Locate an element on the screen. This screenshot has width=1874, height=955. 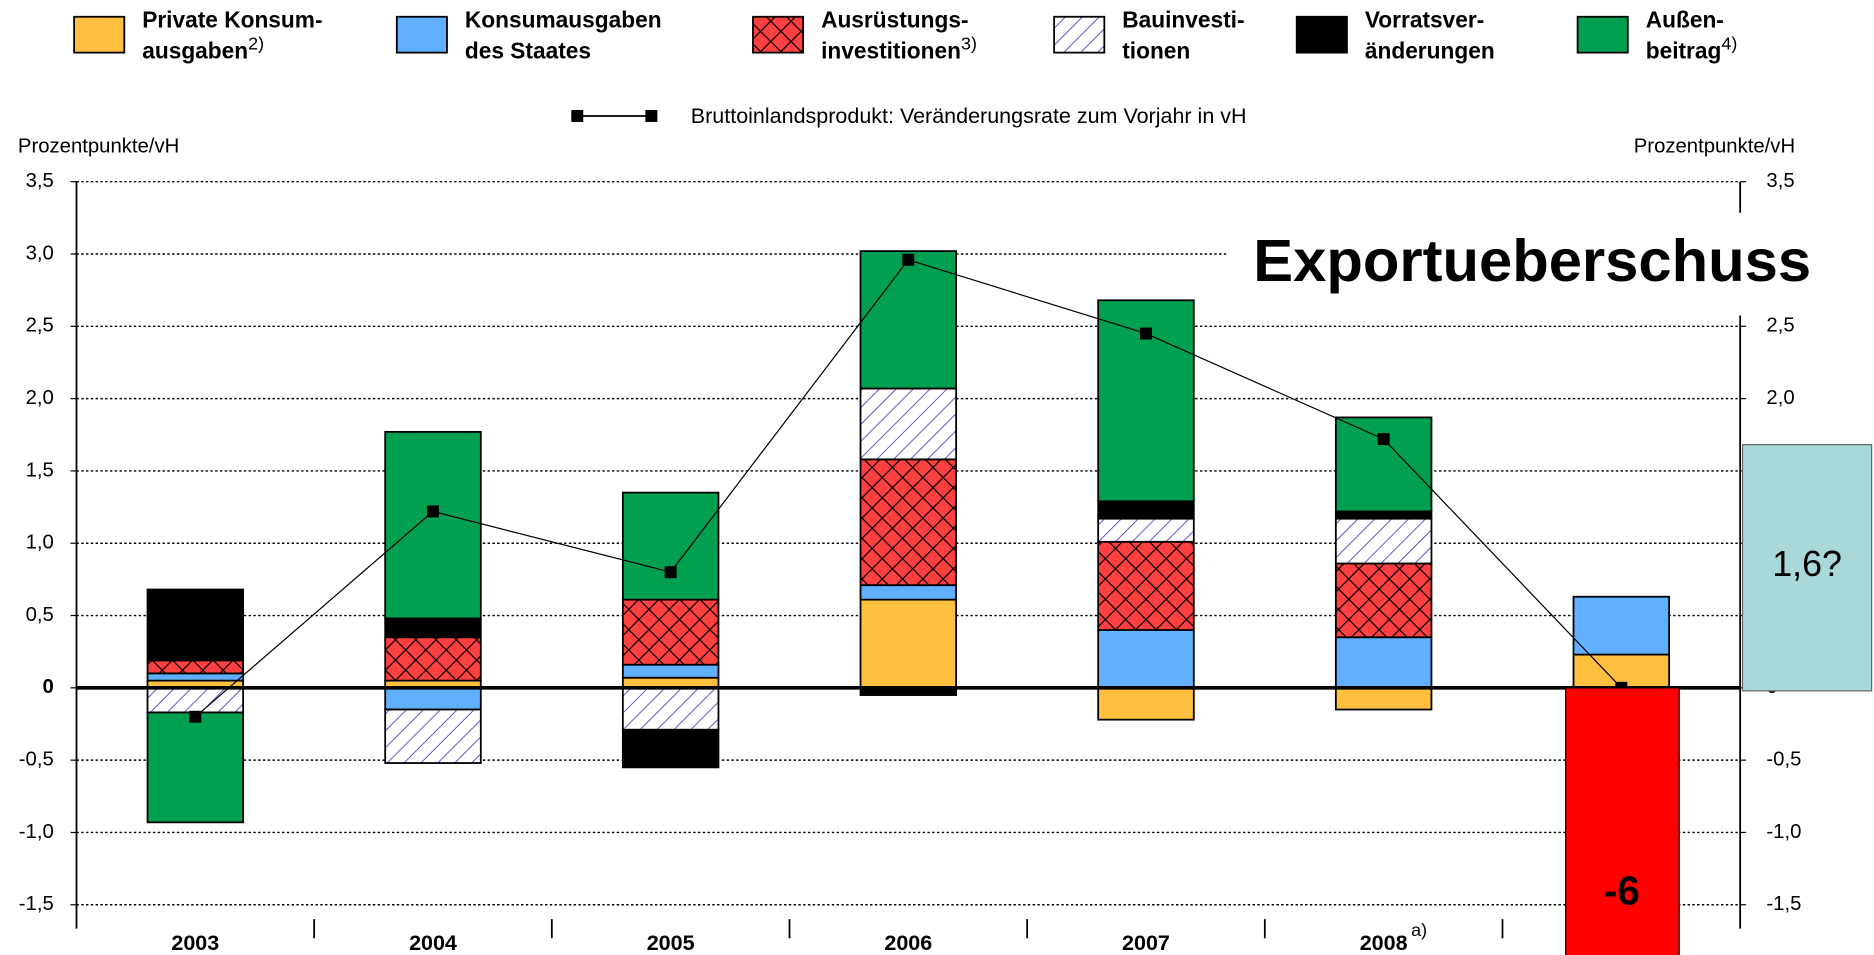
legend-line: des Staates is located at coordinates (528, 51).